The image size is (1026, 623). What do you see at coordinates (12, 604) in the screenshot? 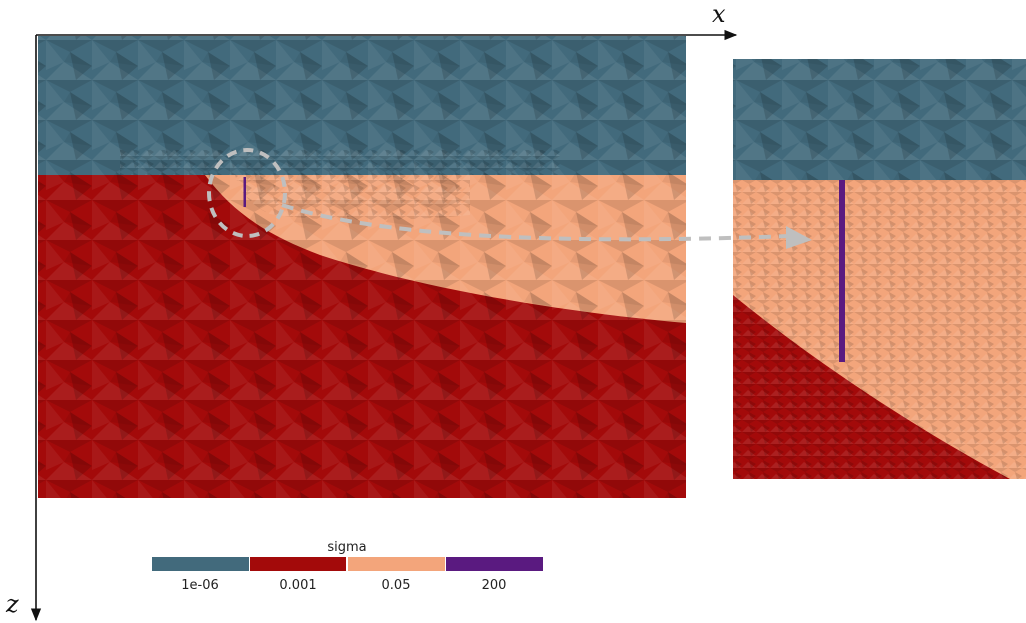
I see `z-axis-label: z` at bounding box center [12, 604].